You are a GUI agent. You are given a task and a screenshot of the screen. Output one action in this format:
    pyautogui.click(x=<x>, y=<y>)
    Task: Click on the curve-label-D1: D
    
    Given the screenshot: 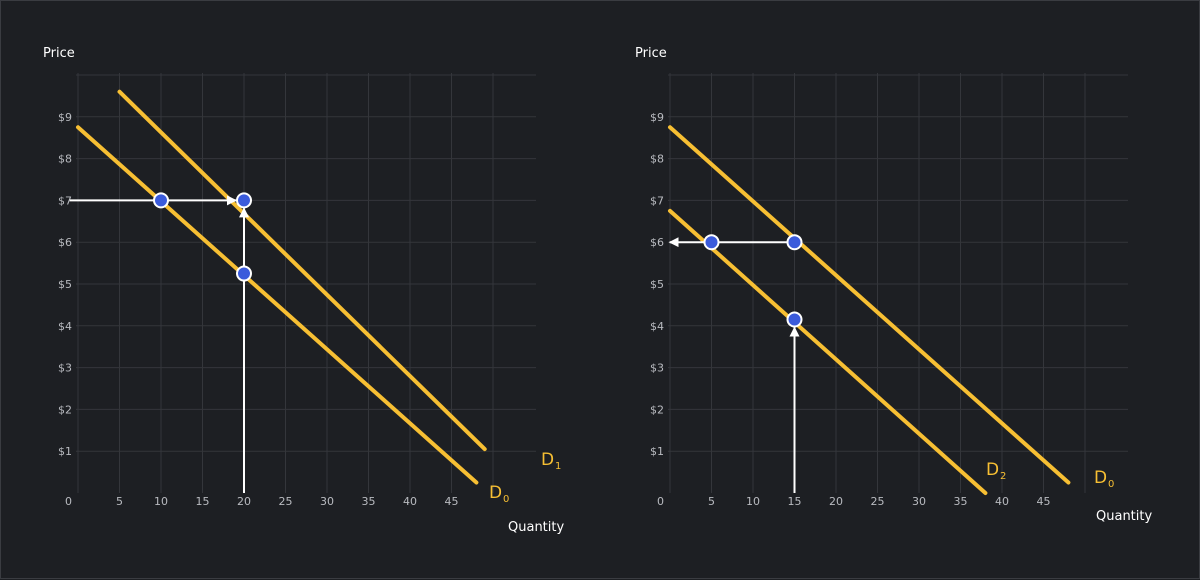 What is the action you would take?
    pyautogui.click(x=547, y=460)
    